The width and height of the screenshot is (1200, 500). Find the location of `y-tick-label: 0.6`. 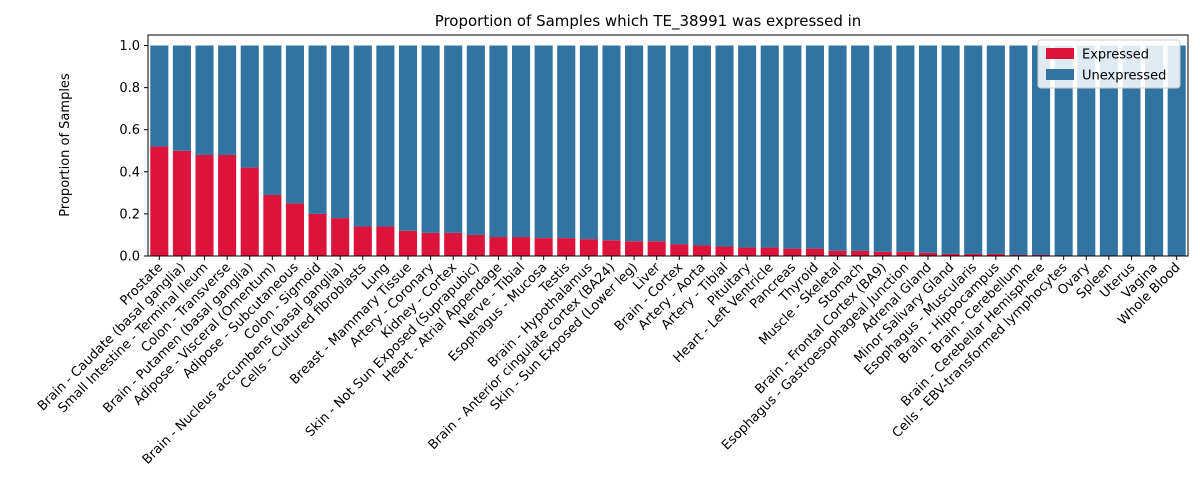

y-tick-label: 0.6 is located at coordinates (129, 130).